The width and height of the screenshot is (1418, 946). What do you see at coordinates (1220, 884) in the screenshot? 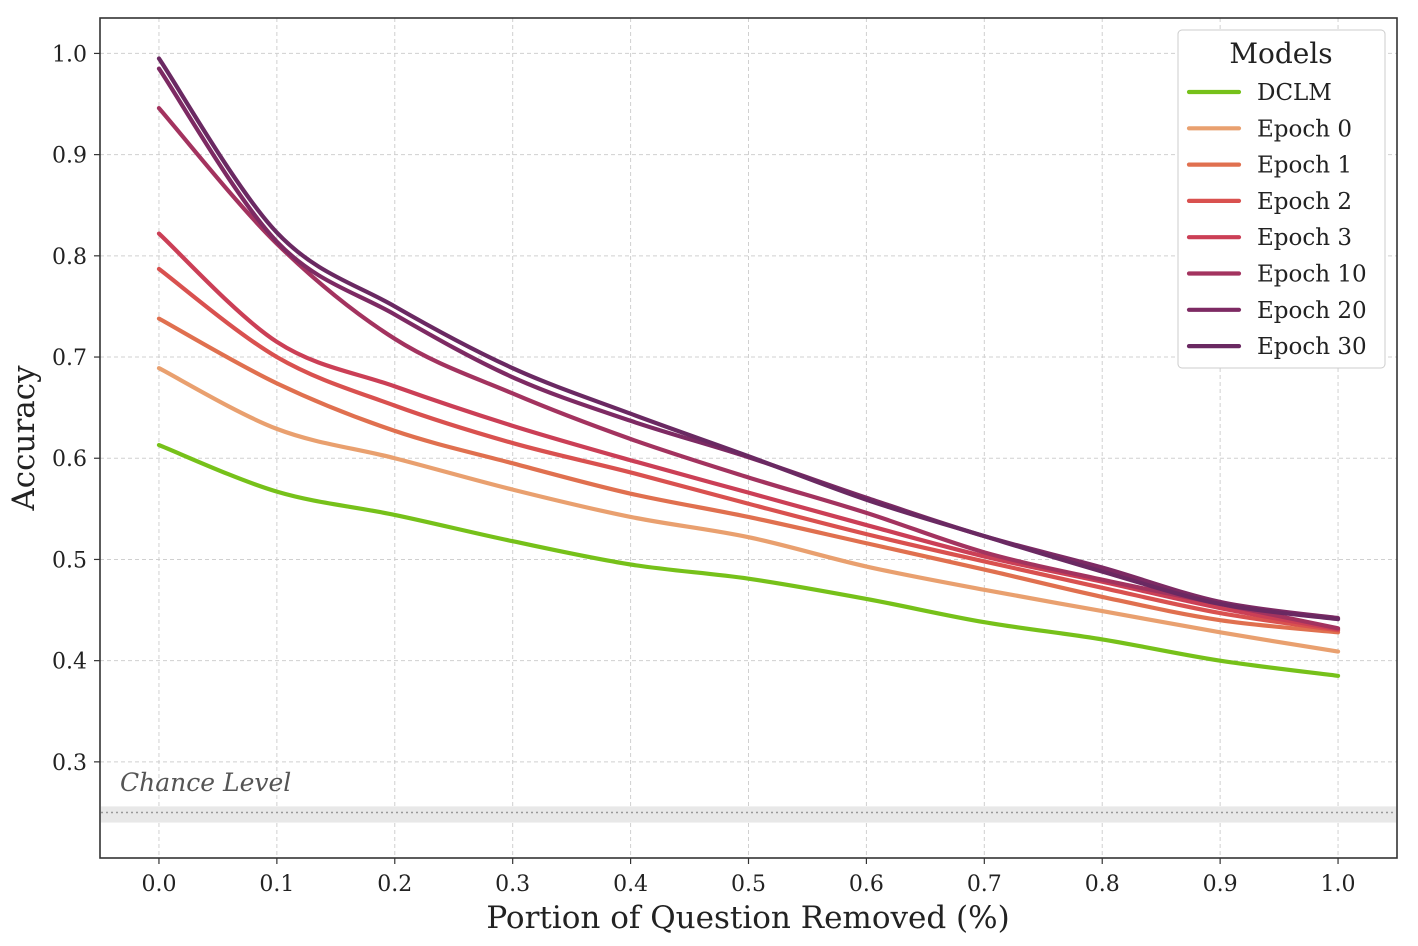
I see `x-tick-label: 0.9` at bounding box center [1220, 884].